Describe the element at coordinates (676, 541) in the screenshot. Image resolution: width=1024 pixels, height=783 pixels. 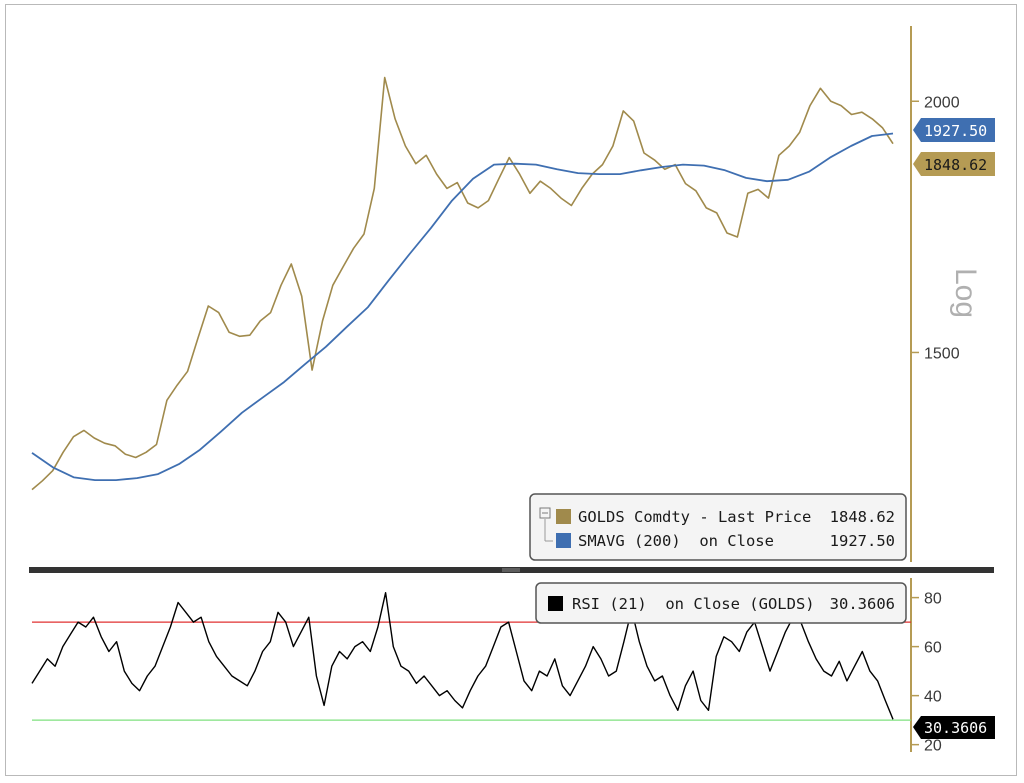
I see `legend-sma-name: SMAVG (200) on Close` at that location.